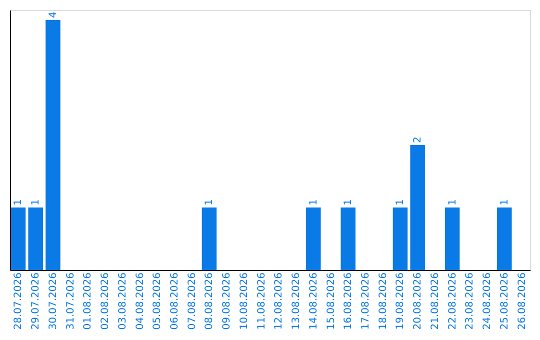 The width and height of the screenshot is (540, 340). I want to click on x-tick-label: 25.08.2026, so click(504, 301).